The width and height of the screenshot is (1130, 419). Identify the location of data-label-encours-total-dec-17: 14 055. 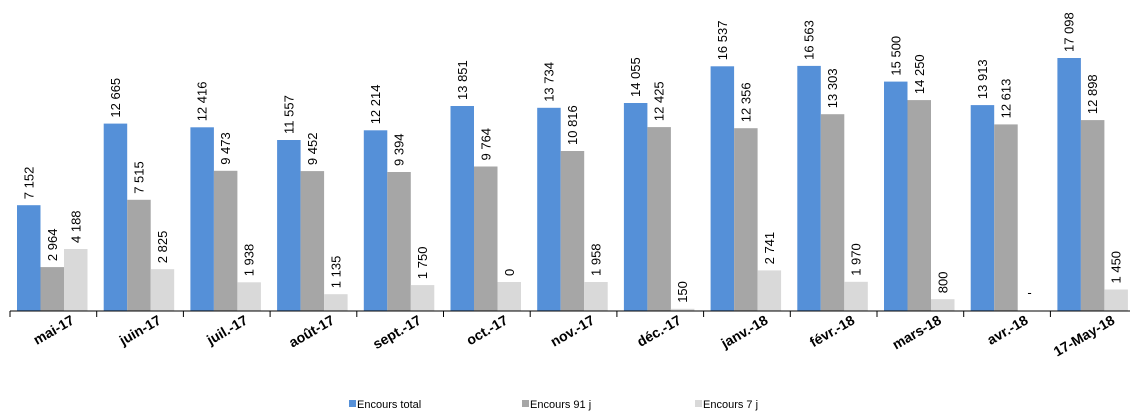
(635, 77).